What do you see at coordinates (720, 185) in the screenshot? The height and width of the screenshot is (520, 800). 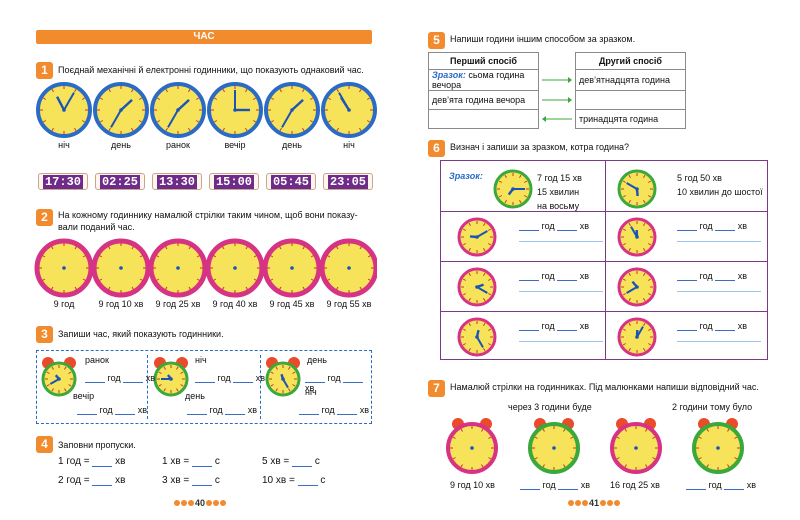 I see `sample-2: 5 год 50 хв 10 хвилин до шостої` at bounding box center [720, 185].